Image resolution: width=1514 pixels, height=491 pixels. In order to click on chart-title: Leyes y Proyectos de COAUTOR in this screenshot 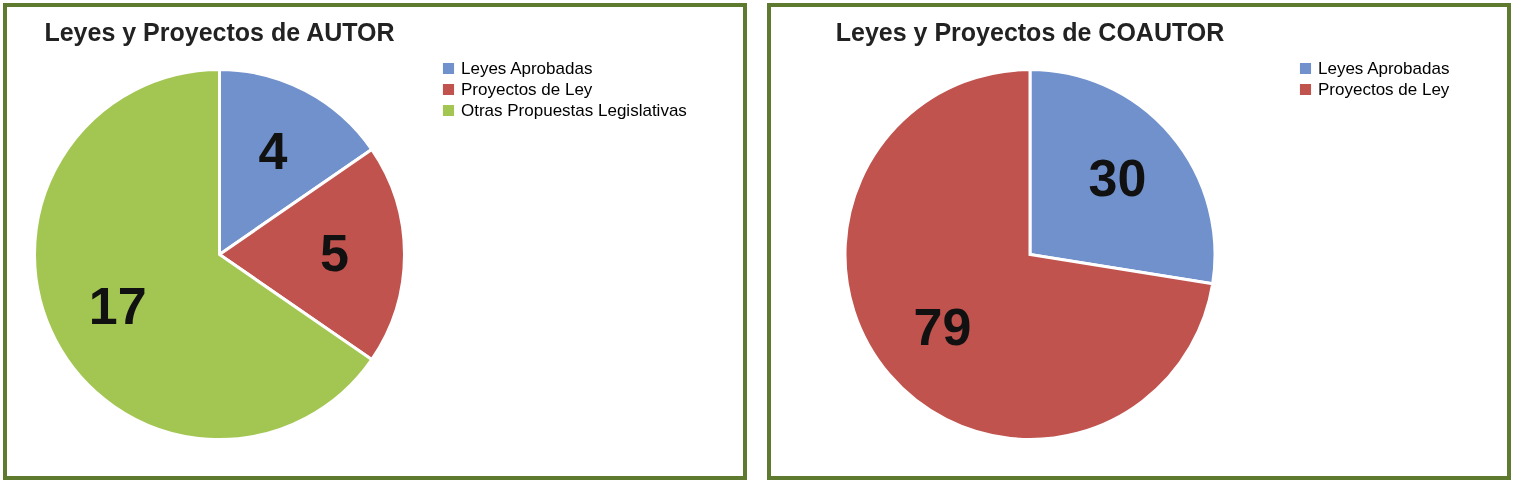, I will do `click(1030, 32)`.